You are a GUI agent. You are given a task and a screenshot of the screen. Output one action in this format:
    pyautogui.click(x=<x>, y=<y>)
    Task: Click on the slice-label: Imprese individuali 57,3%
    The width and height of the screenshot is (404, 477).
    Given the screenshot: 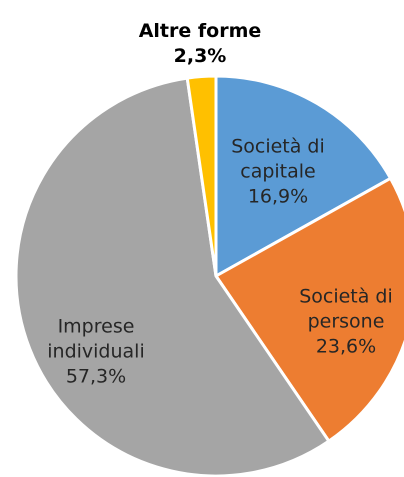 What is the action you would take?
    pyautogui.click(x=96, y=352)
    